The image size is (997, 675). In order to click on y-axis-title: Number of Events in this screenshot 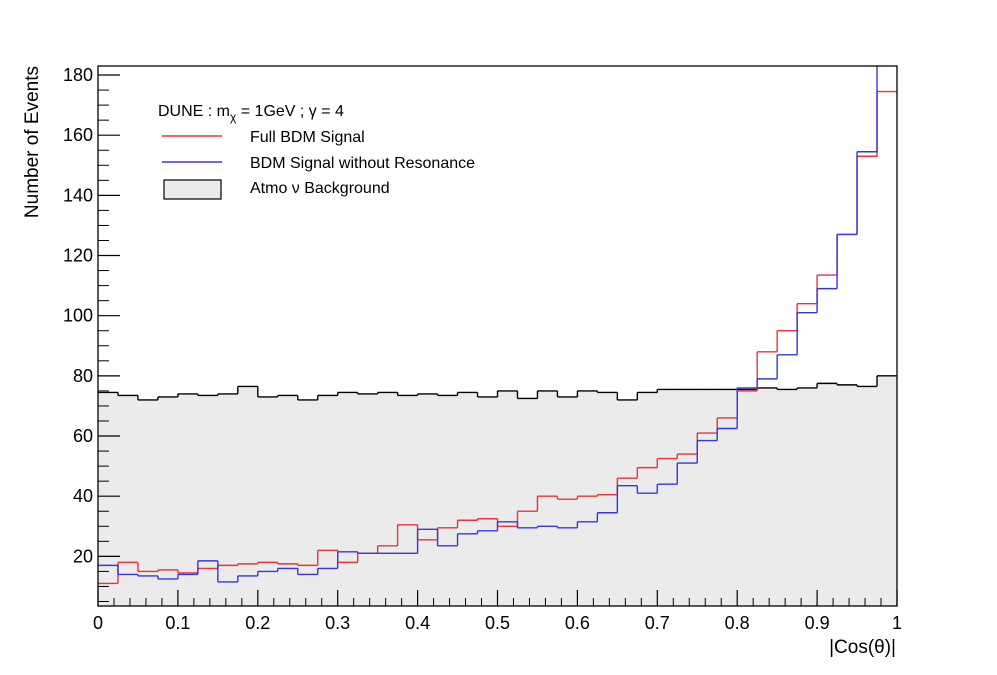, I will do `click(32, 142)`.